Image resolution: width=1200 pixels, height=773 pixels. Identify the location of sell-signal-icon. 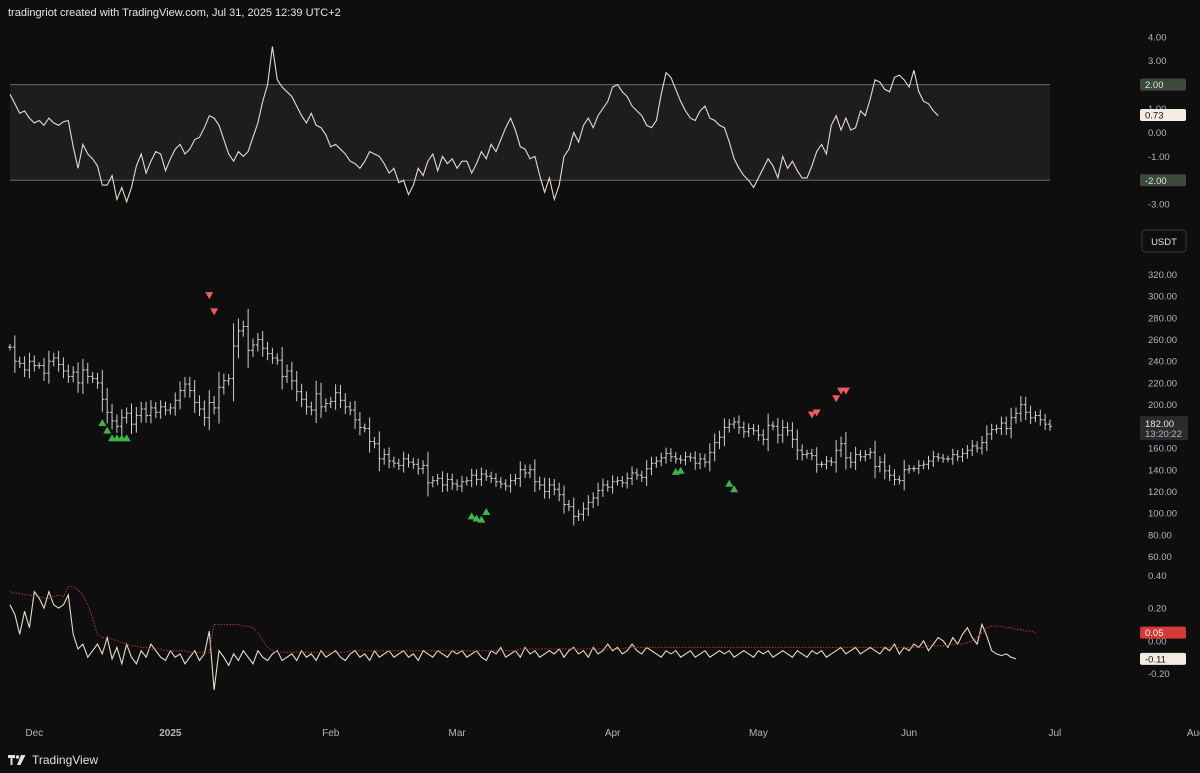
(214, 312).